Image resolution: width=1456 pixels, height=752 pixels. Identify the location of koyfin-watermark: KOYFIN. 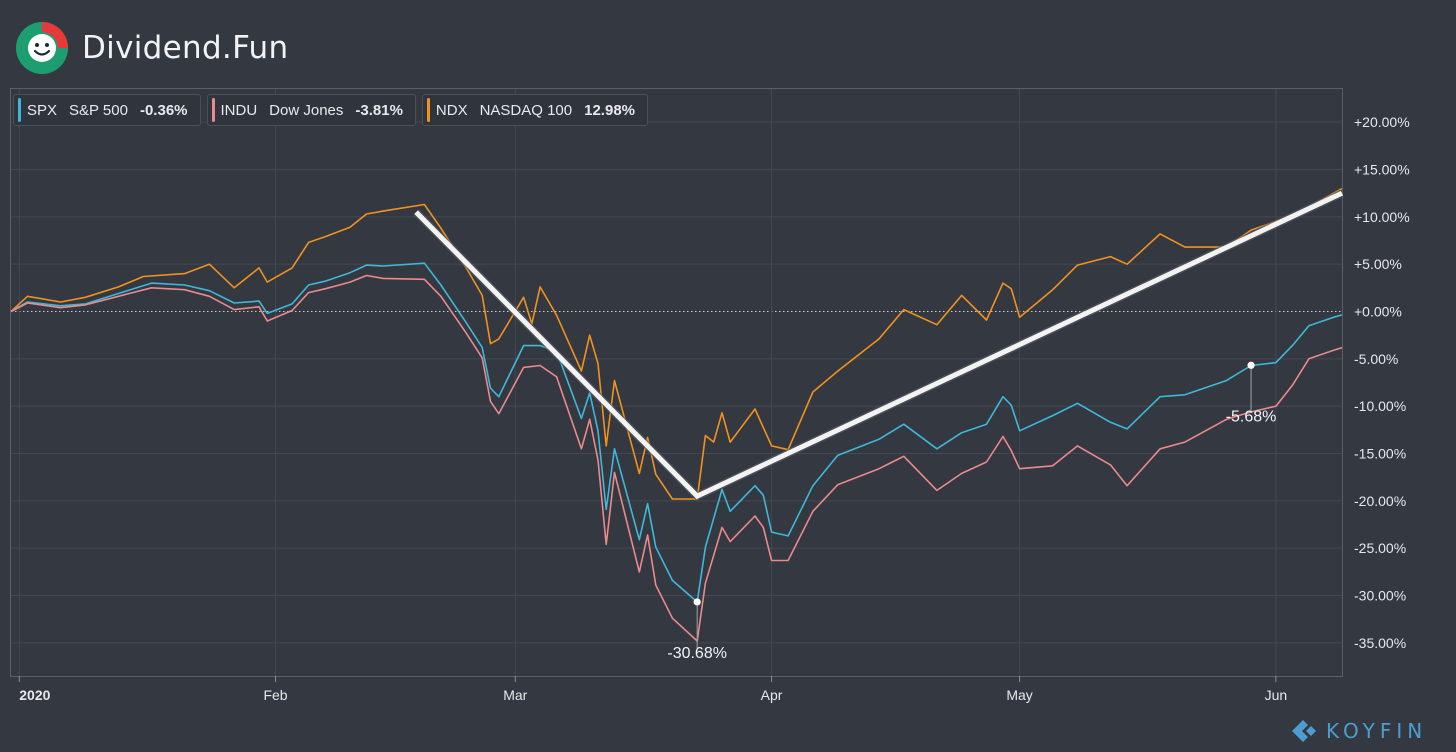
(1358, 731).